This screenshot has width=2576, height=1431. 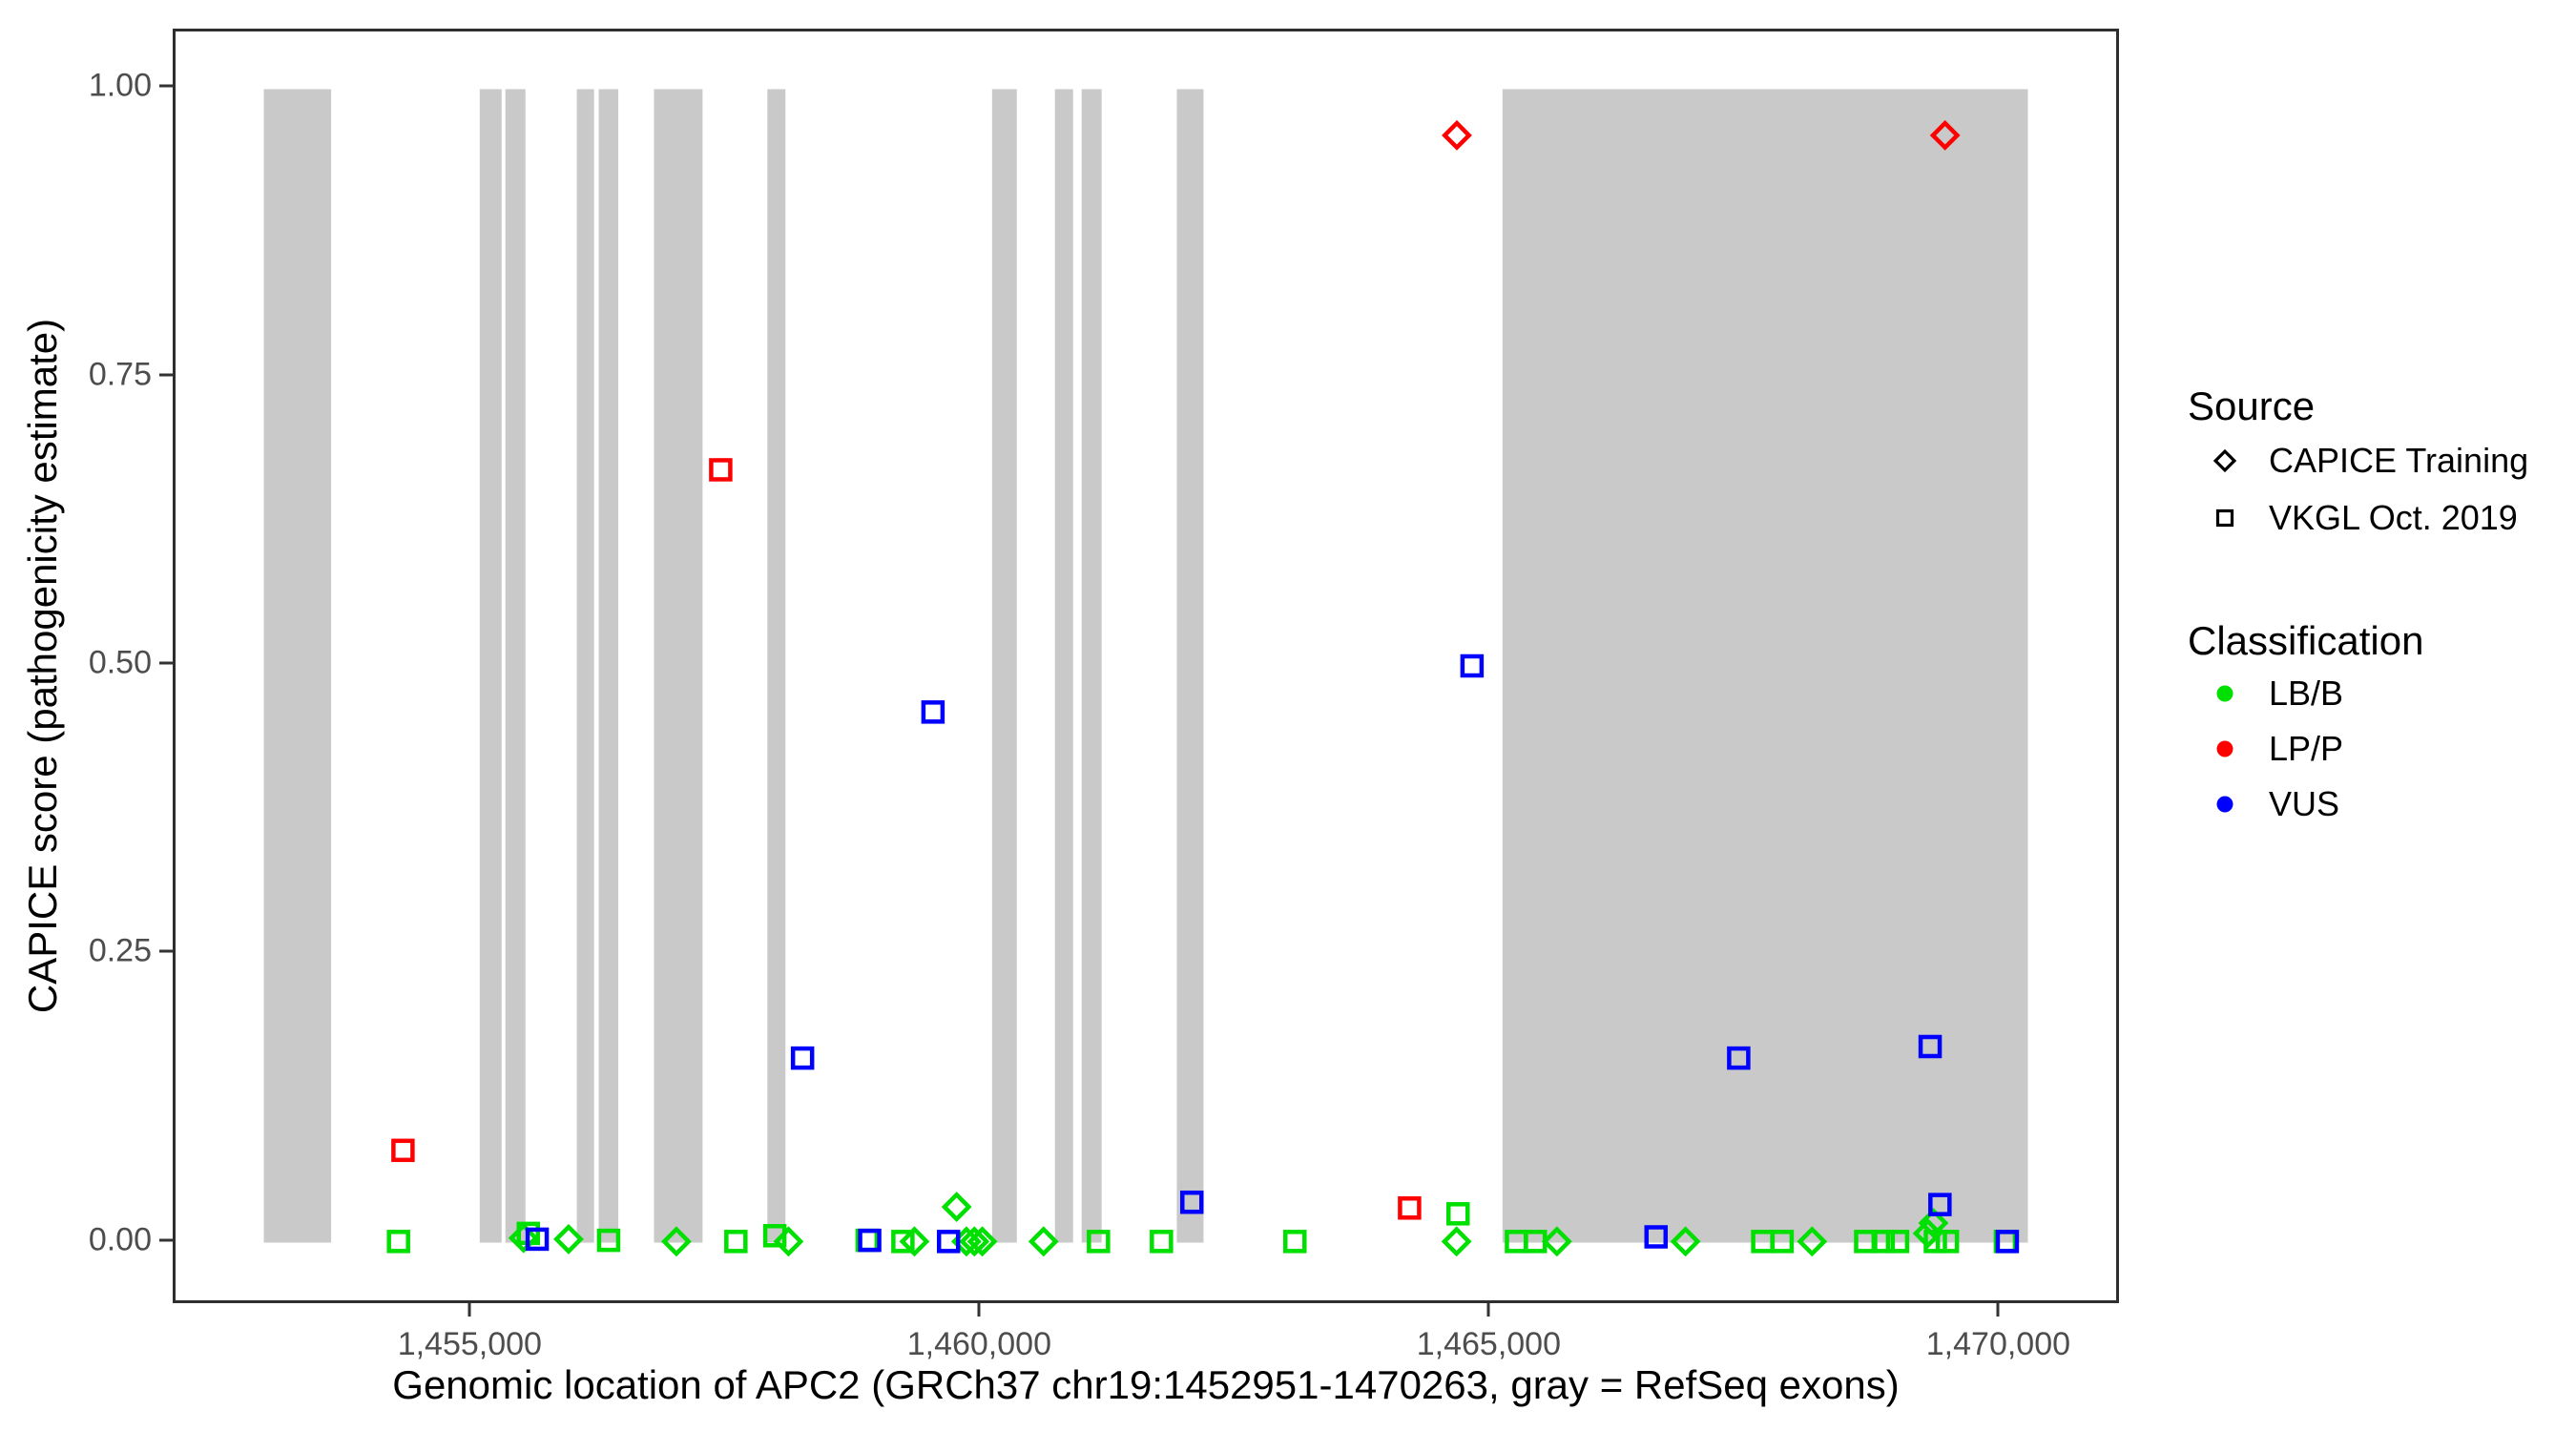 I want to click on legend-item-label: CAPICE Training, so click(x=2399, y=460).